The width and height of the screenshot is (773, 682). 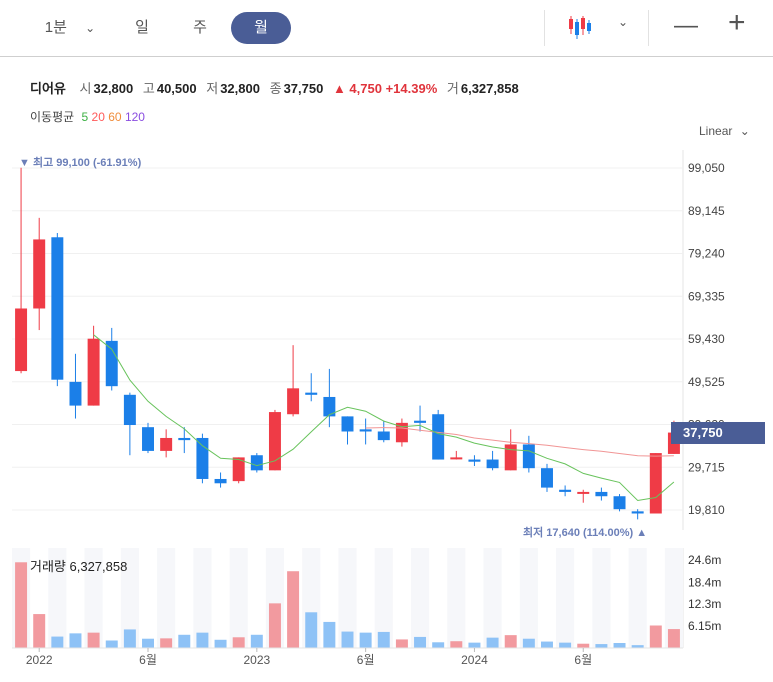 I want to click on add-button: +, so click(x=740, y=24).